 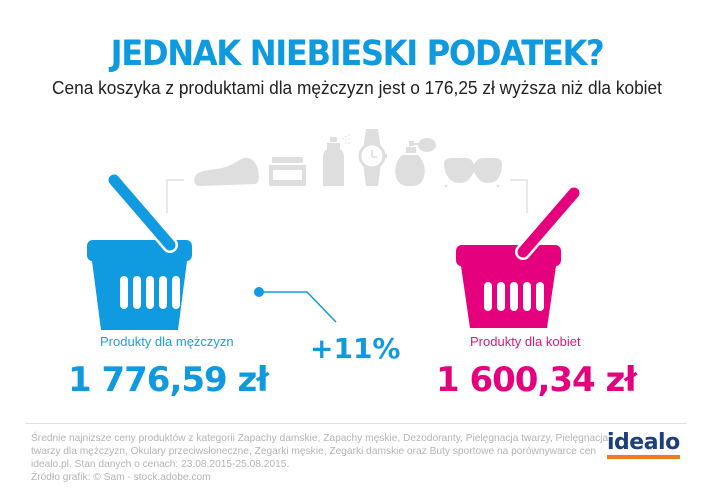 What do you see at coordinates (121, 477) in the screenshot?
I see `footnote-line: Źródło grafik: © Sam - stock.adobe.com` at bounding box center [121, 477].